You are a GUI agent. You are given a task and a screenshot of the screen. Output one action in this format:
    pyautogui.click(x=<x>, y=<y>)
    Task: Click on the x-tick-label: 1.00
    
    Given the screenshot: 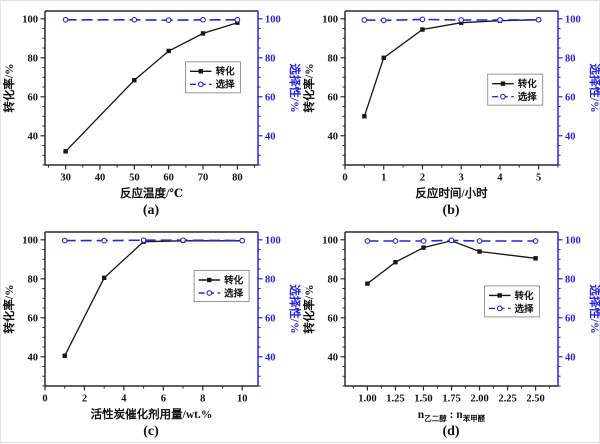 What is the action you would take?
    pyautogui.click(x=367, y=399)
    